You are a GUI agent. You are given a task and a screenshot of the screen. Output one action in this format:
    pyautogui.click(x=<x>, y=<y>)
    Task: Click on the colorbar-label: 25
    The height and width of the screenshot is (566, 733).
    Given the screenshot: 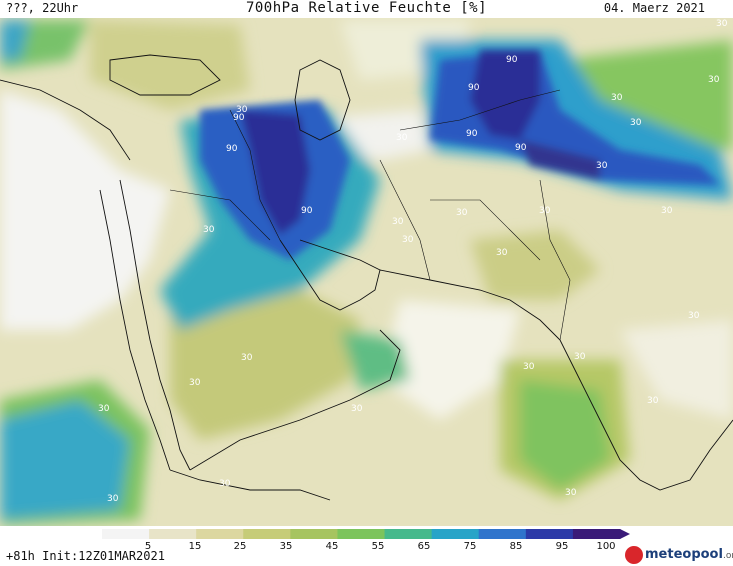 What is the action you would take?
    pyautogui.click(x=240, y=546)
    